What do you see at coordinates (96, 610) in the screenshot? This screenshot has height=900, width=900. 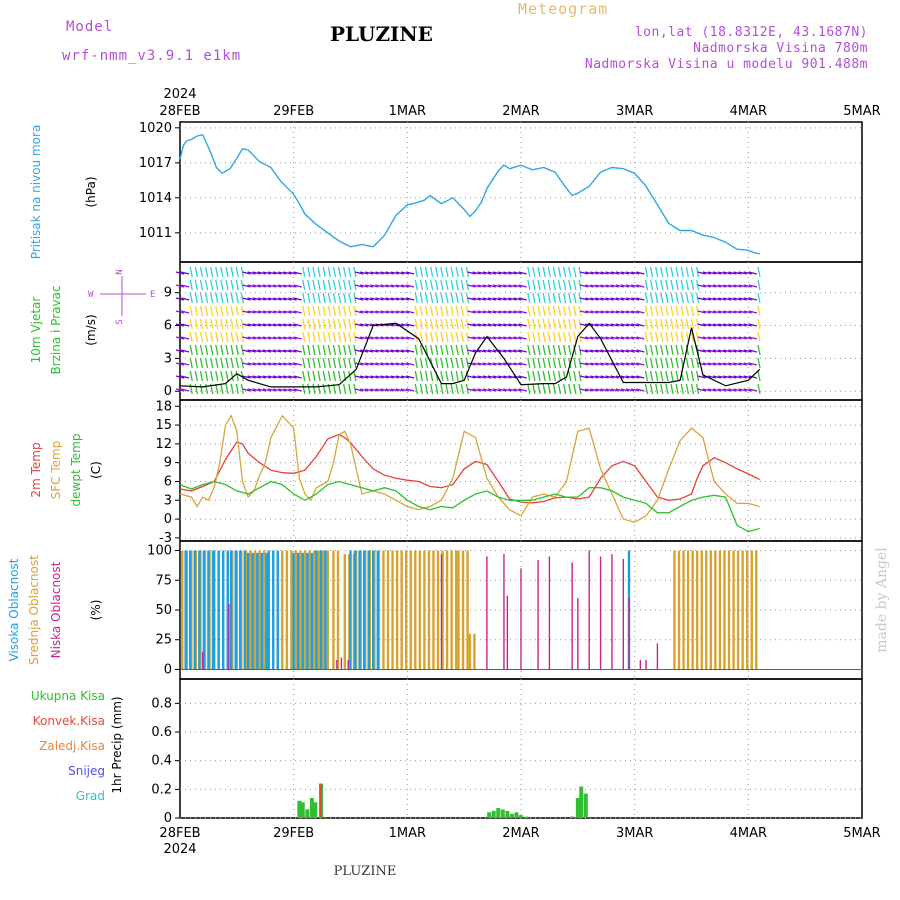 I see `cloud-unit-label: (%)` at bounding box center [96, 610].